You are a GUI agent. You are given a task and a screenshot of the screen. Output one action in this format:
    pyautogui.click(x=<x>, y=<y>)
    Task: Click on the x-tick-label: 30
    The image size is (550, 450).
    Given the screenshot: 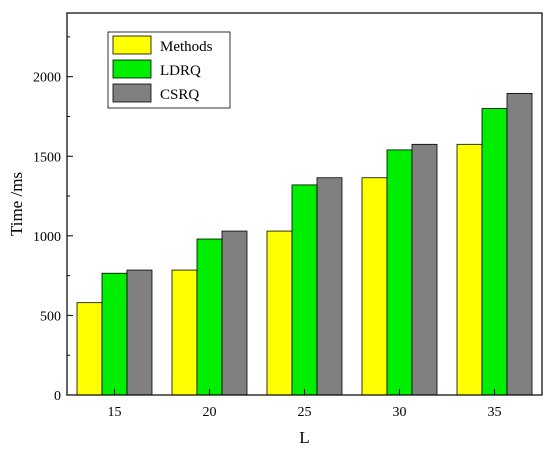 What is the action you would take?
    pyautogui.click(x=400, y=412)
    